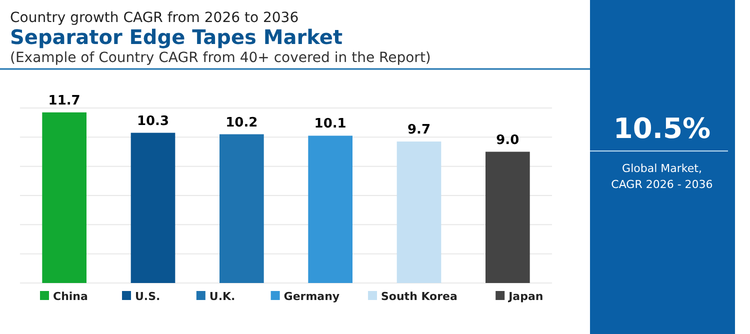  What do you see at coordinates (242, 122) in the screenshot?
I see `data-label: 10.2` at bounding box center [242, 122].